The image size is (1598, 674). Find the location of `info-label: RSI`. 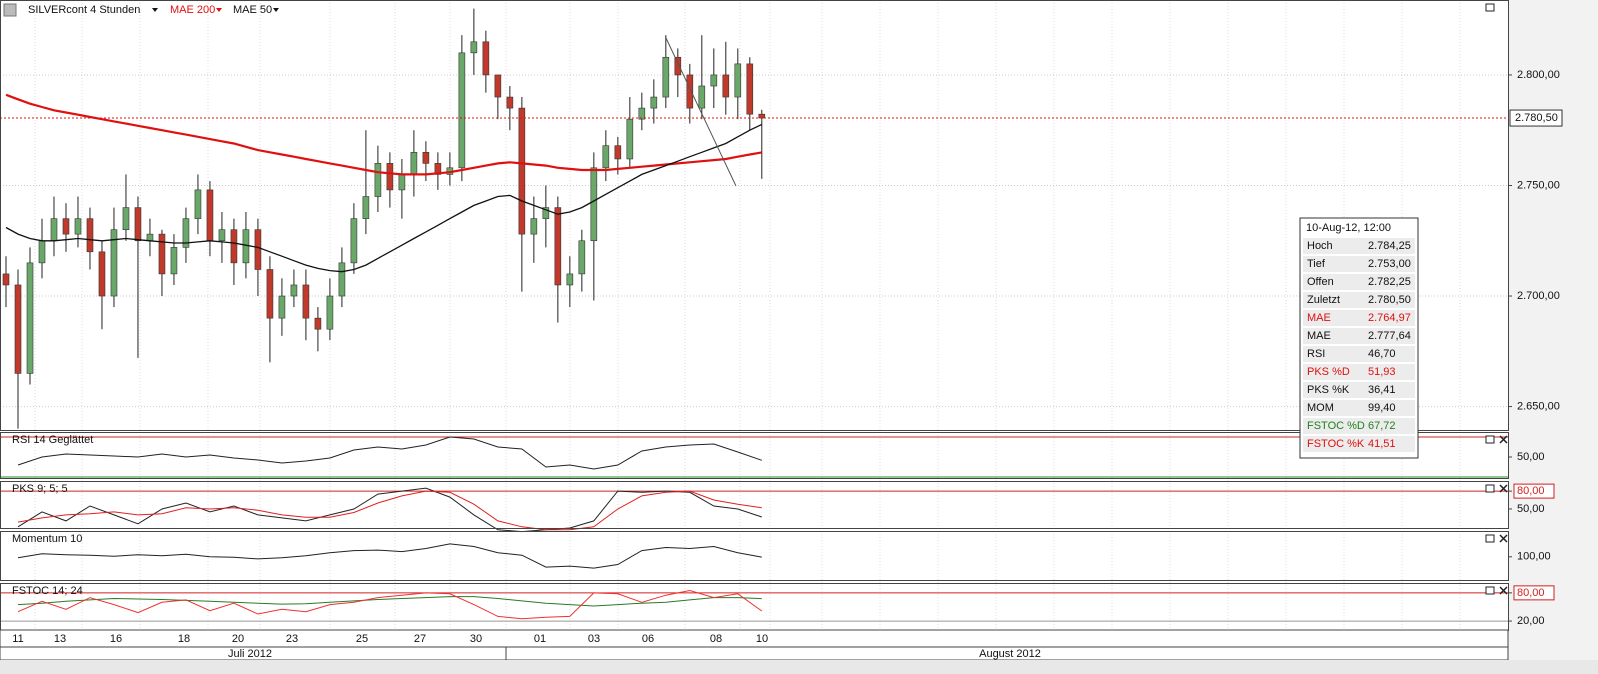

info-label: RSI is located at coordinates (1316, 354).